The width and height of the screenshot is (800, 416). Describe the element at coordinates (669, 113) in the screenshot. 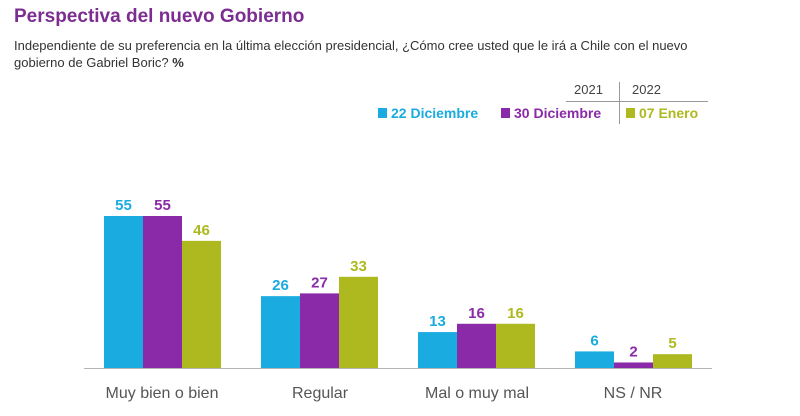

I see `legend-label-3: 07 Enero` at that location.